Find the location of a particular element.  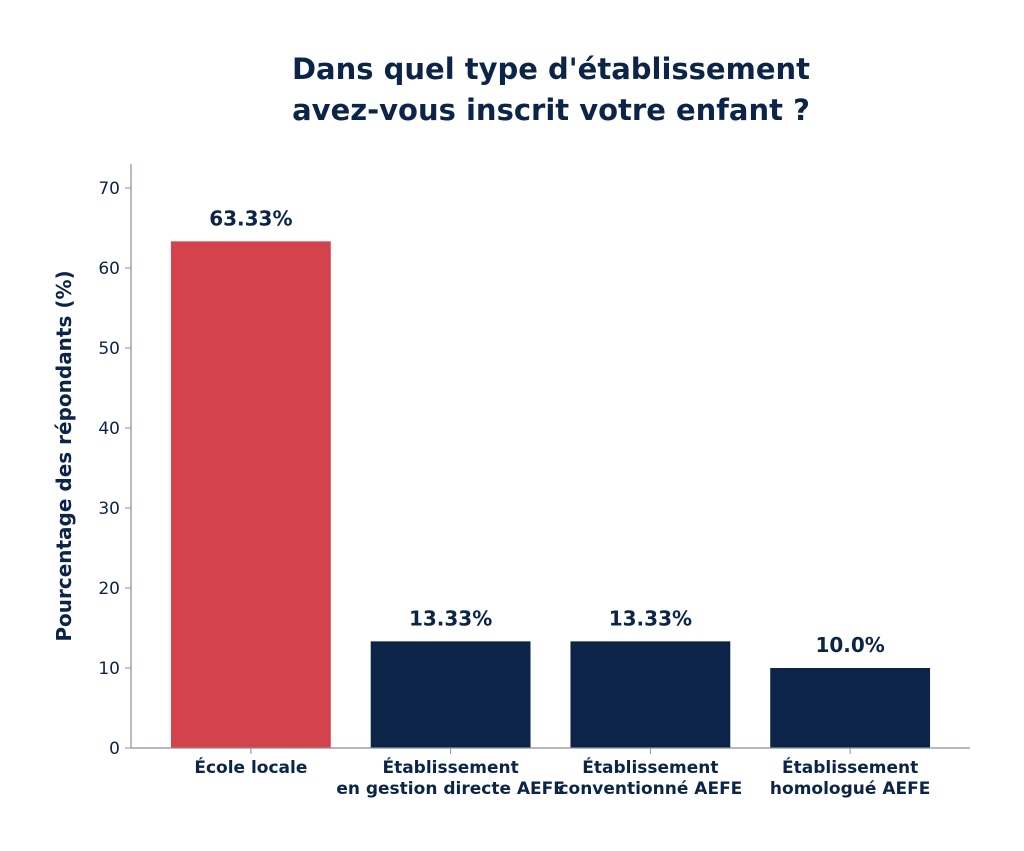

x-tick-label-3-line-0: Établissement is located at coordinates (850, 767).